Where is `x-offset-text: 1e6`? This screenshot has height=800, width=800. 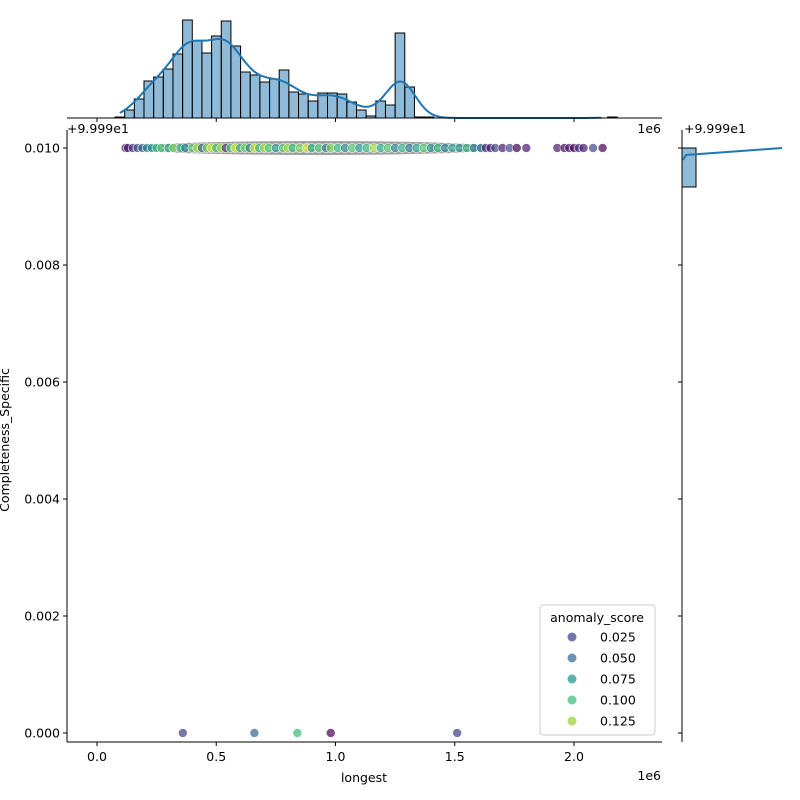 x-offset-text: 1e6 is located at coordinates (649, 775).